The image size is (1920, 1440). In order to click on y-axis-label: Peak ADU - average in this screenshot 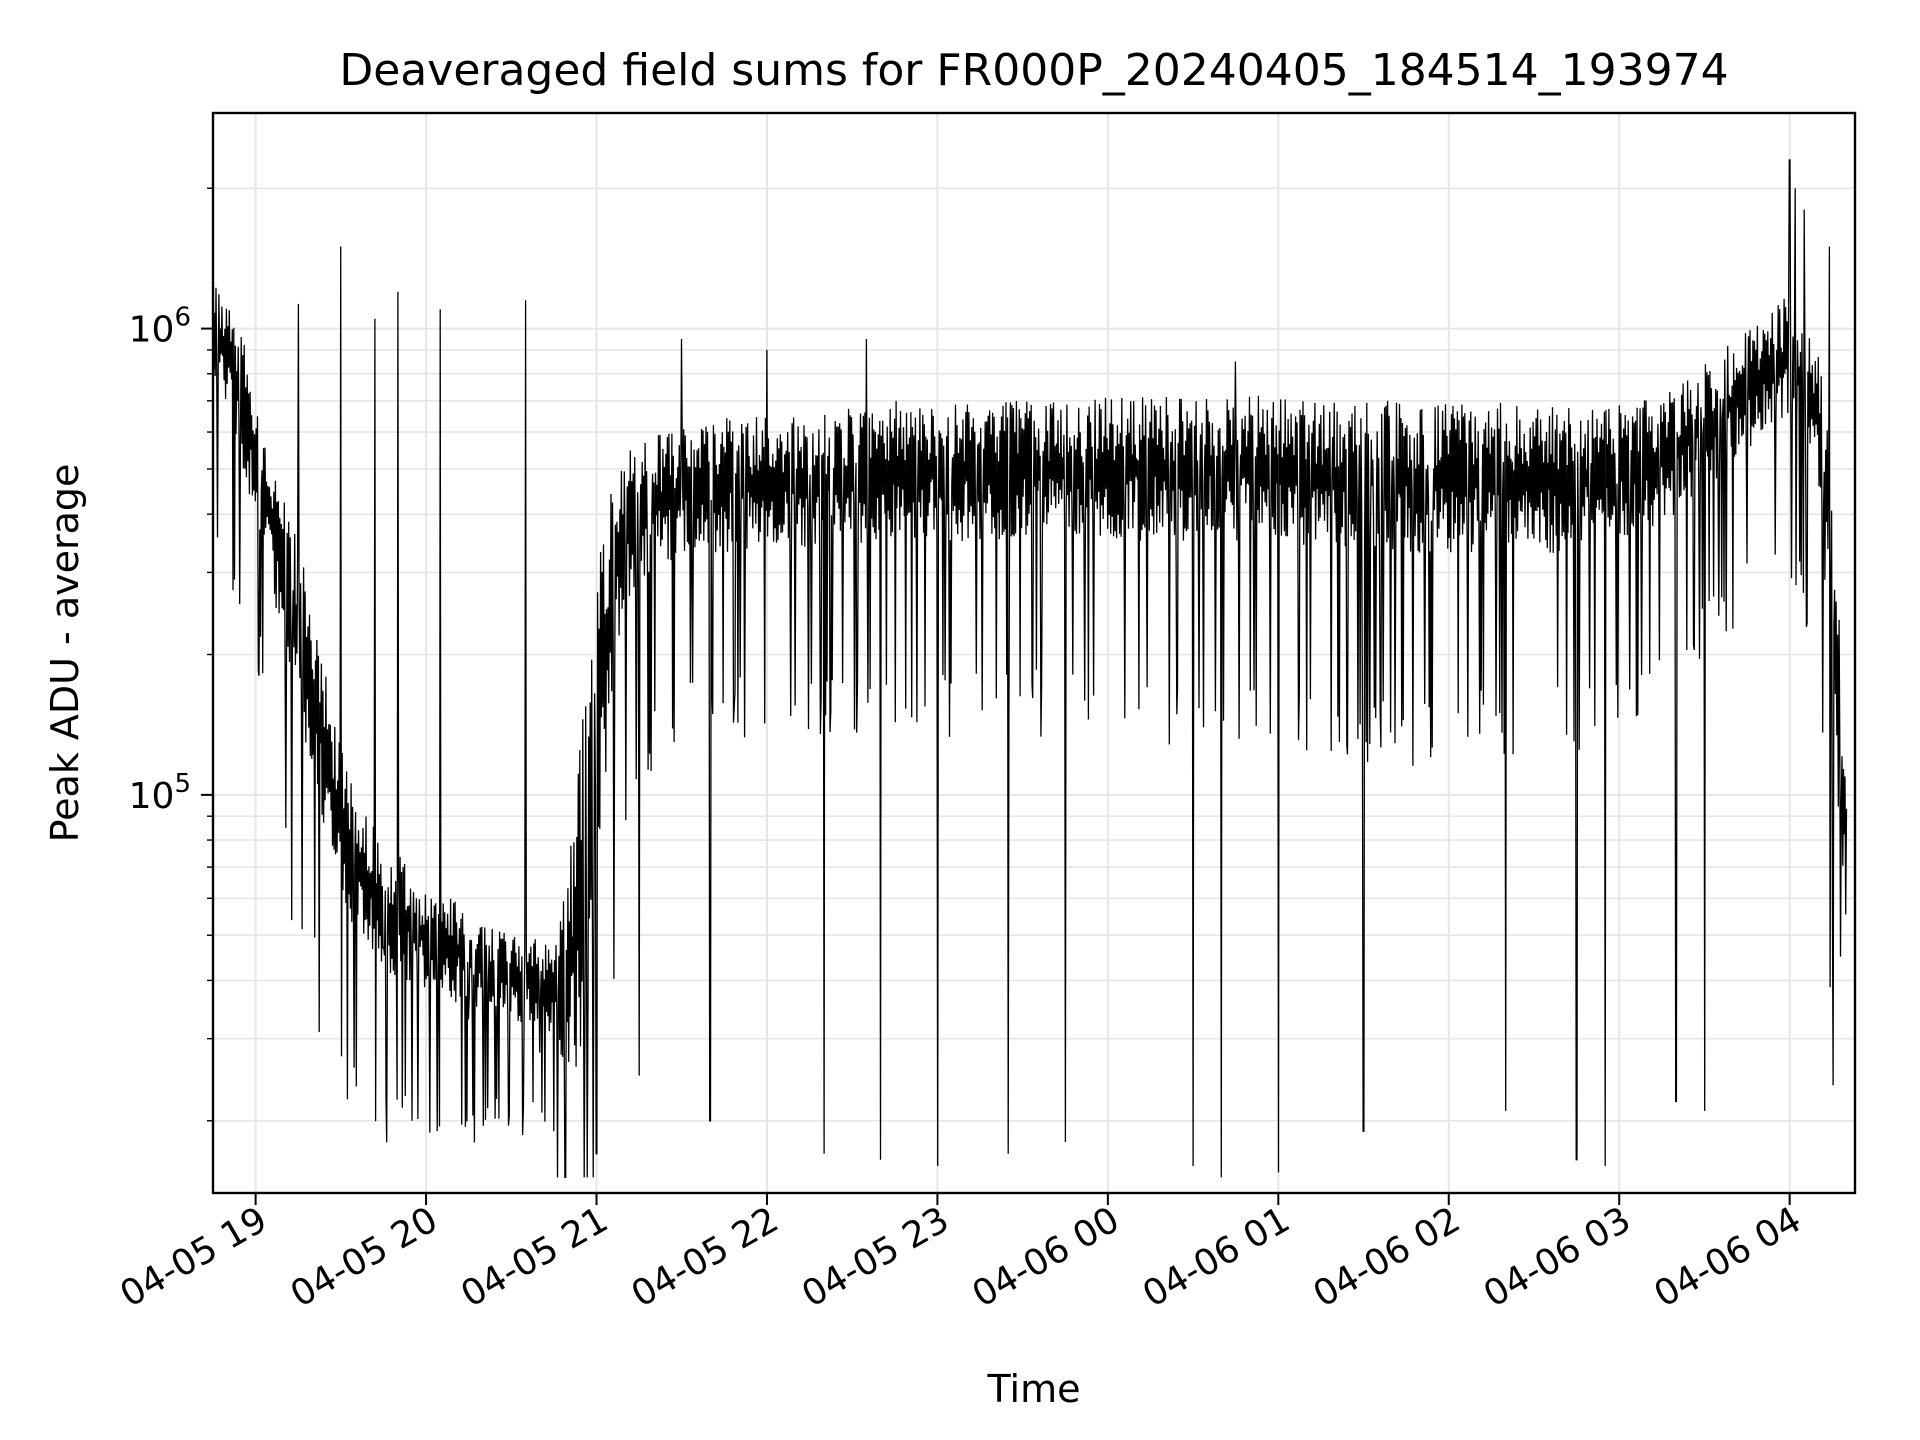, I will do `click(65, 653)`.